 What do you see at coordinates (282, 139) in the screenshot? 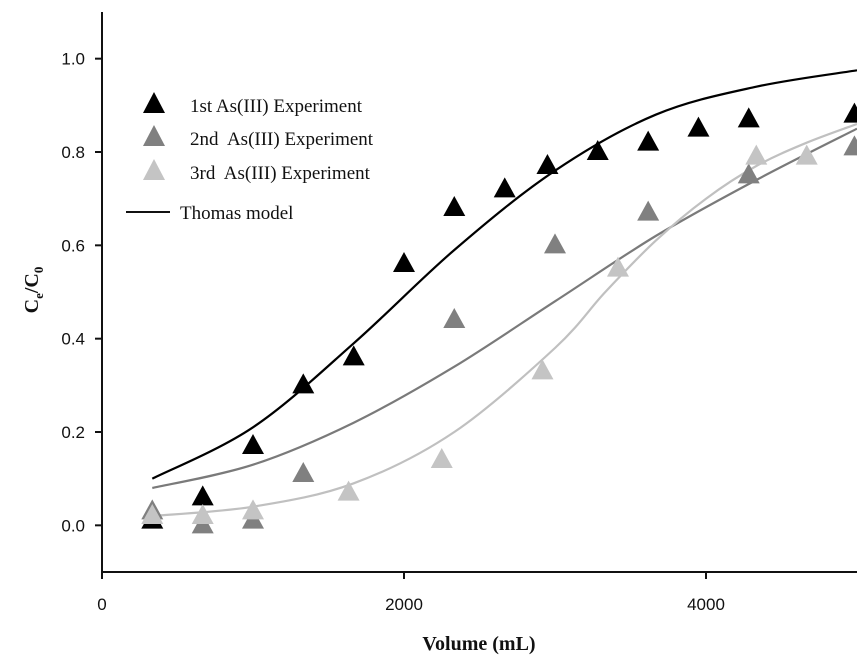
I see `legend-label-2nd: 2nd As(III) Experiment` at bounding box center [282, 139].